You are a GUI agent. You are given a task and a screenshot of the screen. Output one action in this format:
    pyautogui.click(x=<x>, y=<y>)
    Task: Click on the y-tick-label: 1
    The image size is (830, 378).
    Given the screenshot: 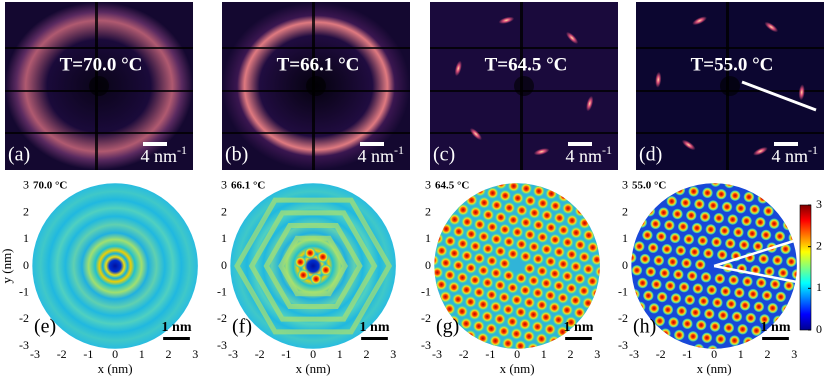 What is the action you would take?
    pyautogui.click(x=625, y=238)
    